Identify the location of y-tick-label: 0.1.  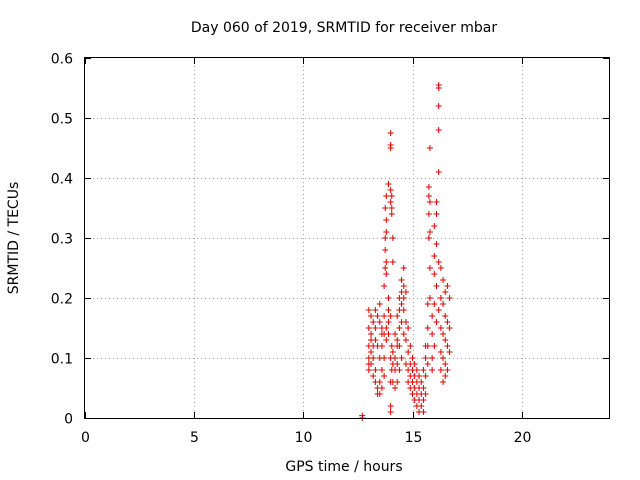
(62, 360).